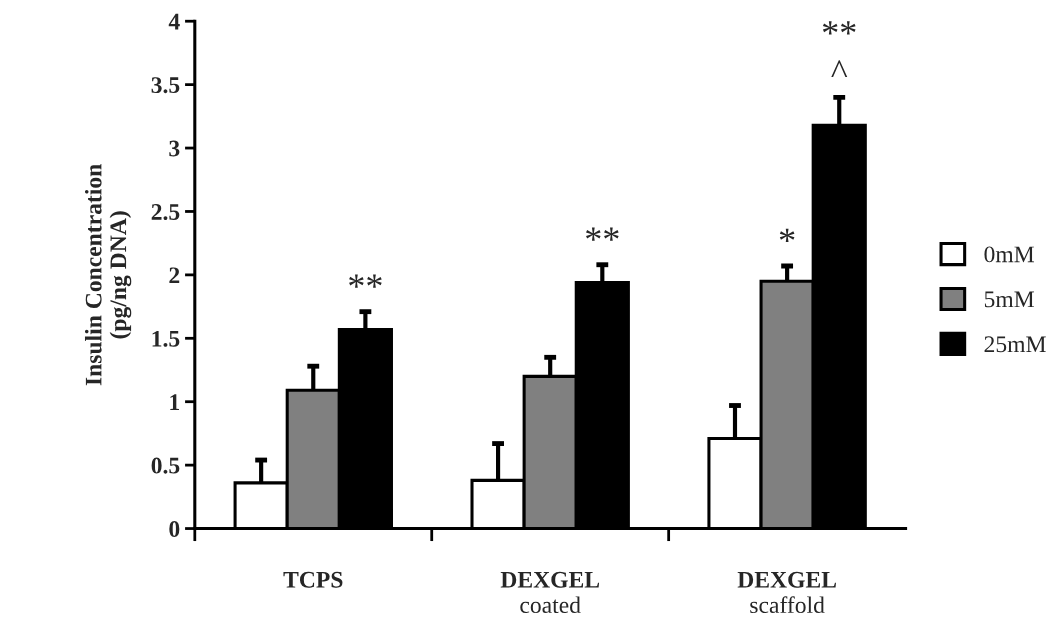 The image size is (1053, 643). What do you see at coordinates (313, 579) in the screenshot?
I see `x-tick-label: TCPS` at bounding box center [313, 579].